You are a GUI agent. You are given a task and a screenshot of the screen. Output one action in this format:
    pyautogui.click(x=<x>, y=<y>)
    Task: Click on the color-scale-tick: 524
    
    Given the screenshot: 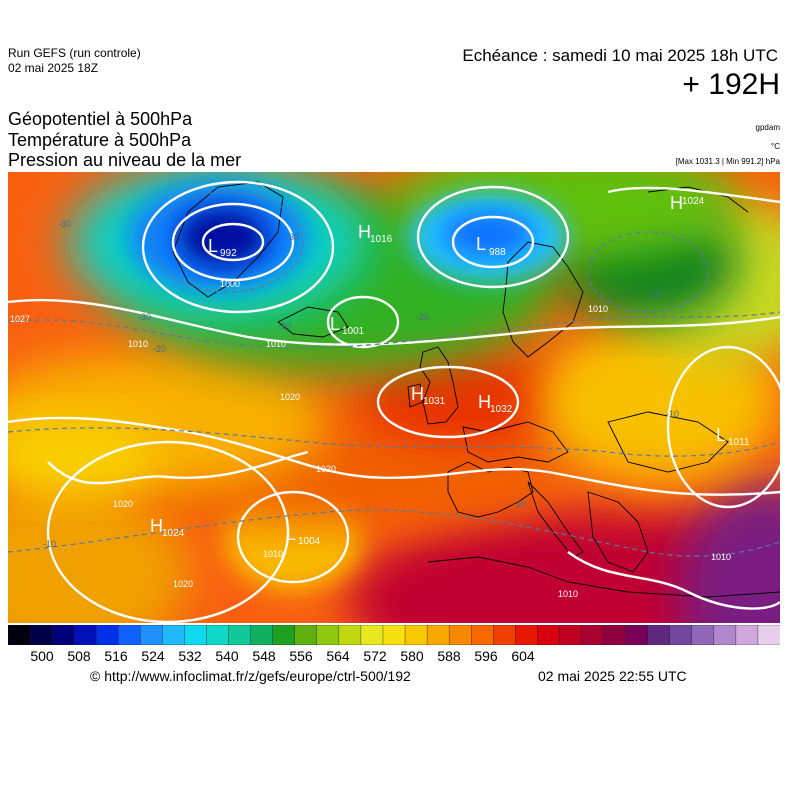 What is the action you would take?
    pyautogui.click(x=153, y=656)
    